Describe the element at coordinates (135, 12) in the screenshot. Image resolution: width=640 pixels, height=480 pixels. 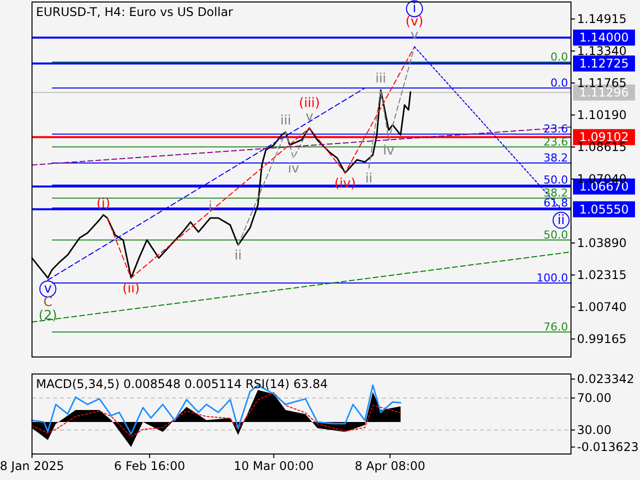
I see `chart-title: EURUSD-T, H4: Euro vs US Dollar` at that location.